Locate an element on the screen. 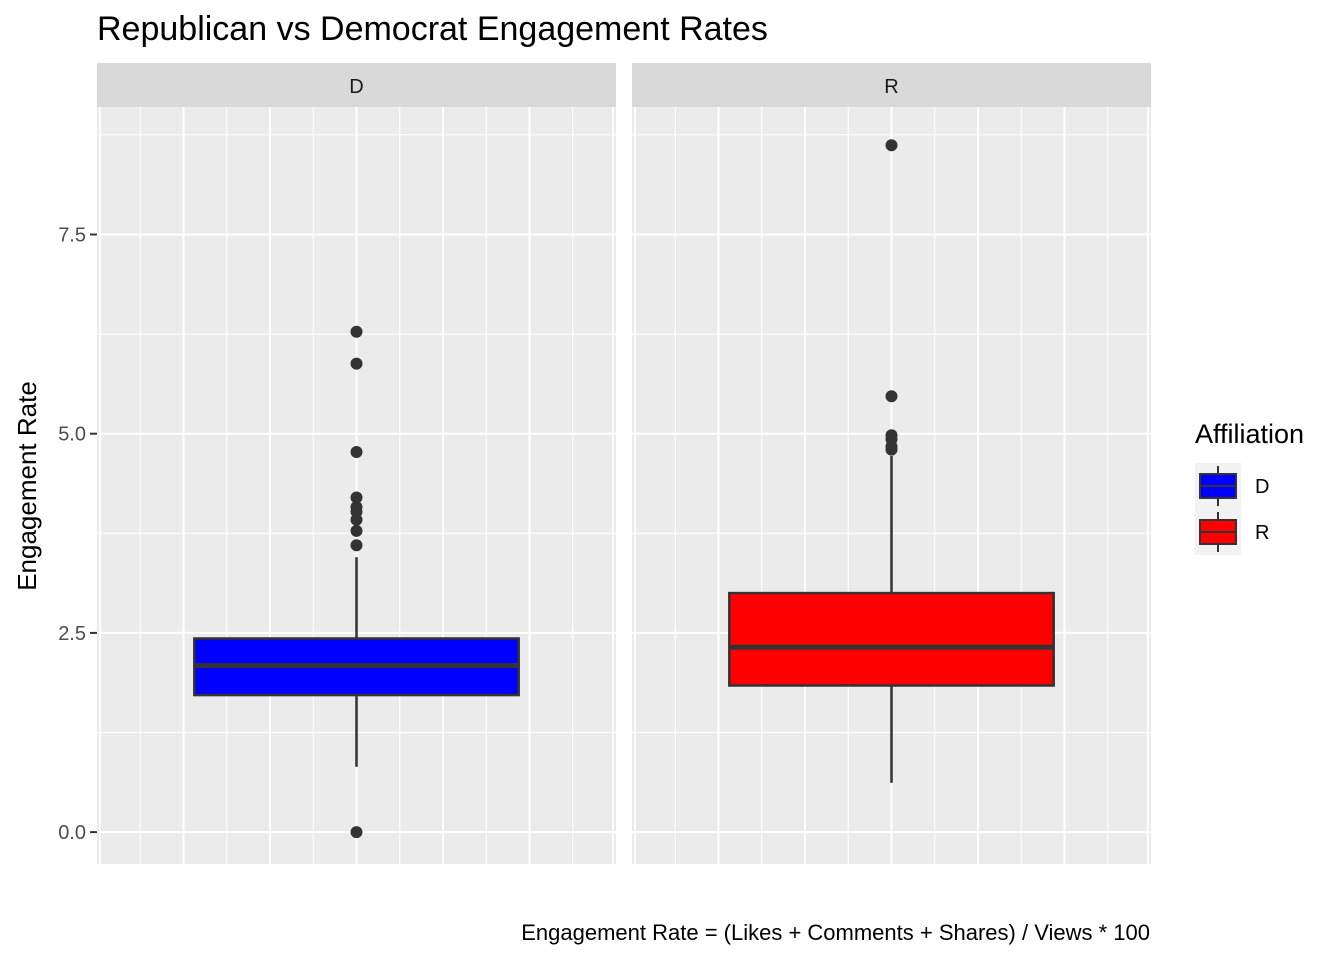 This screenshot has height=960, width=1344. y-tick-label: 0.0 is located at coordinates (72, 833).